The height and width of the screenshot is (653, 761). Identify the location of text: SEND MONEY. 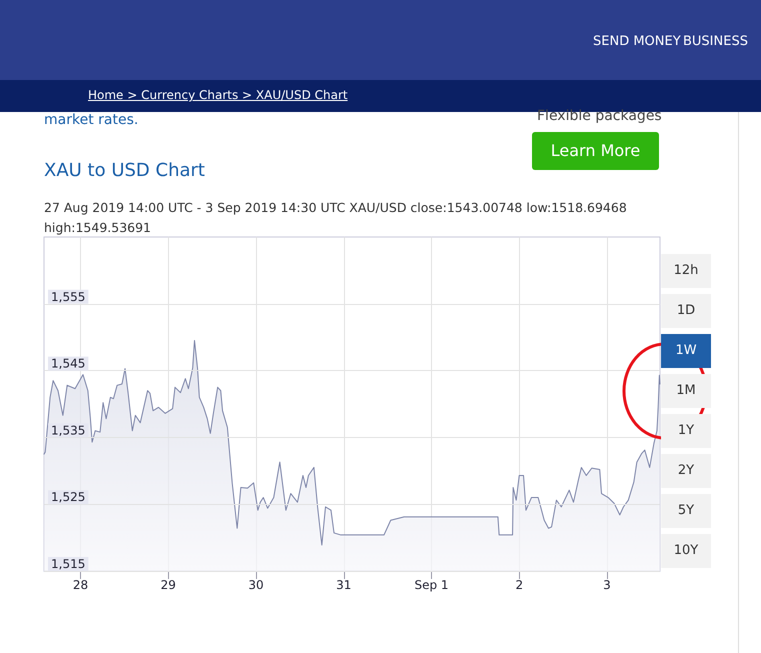
(637, 41).